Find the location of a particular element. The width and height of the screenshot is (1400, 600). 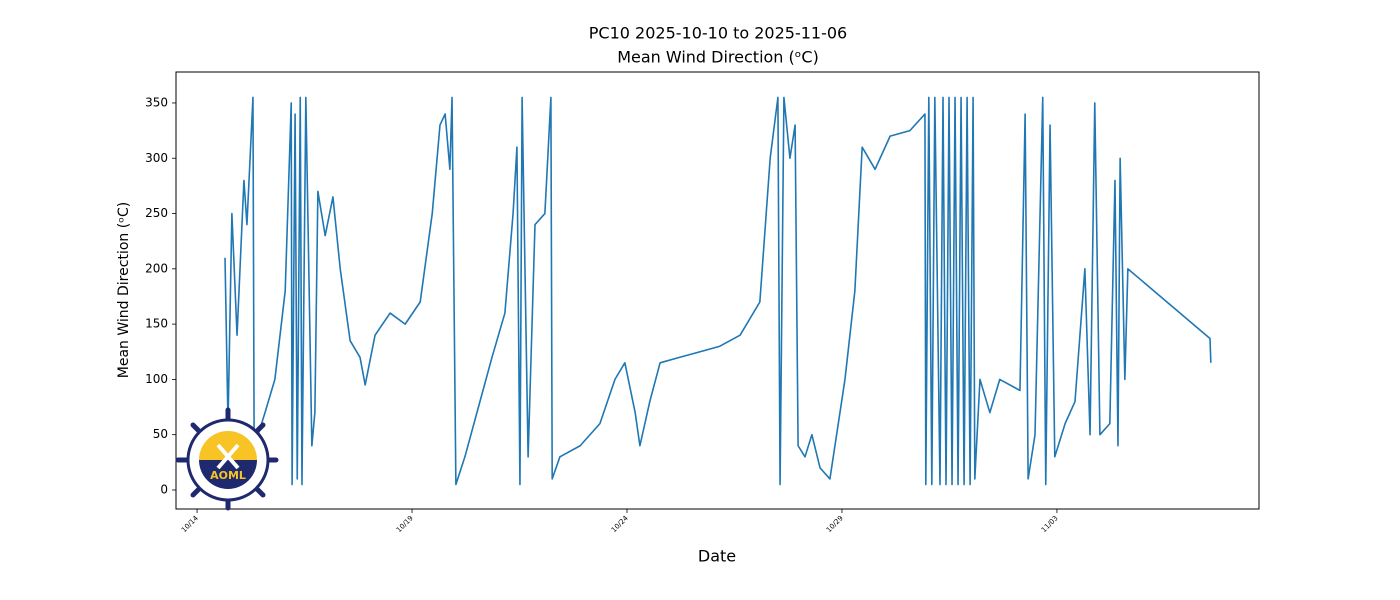

y-tick-label: 150 is located at coordinates (156, 324).